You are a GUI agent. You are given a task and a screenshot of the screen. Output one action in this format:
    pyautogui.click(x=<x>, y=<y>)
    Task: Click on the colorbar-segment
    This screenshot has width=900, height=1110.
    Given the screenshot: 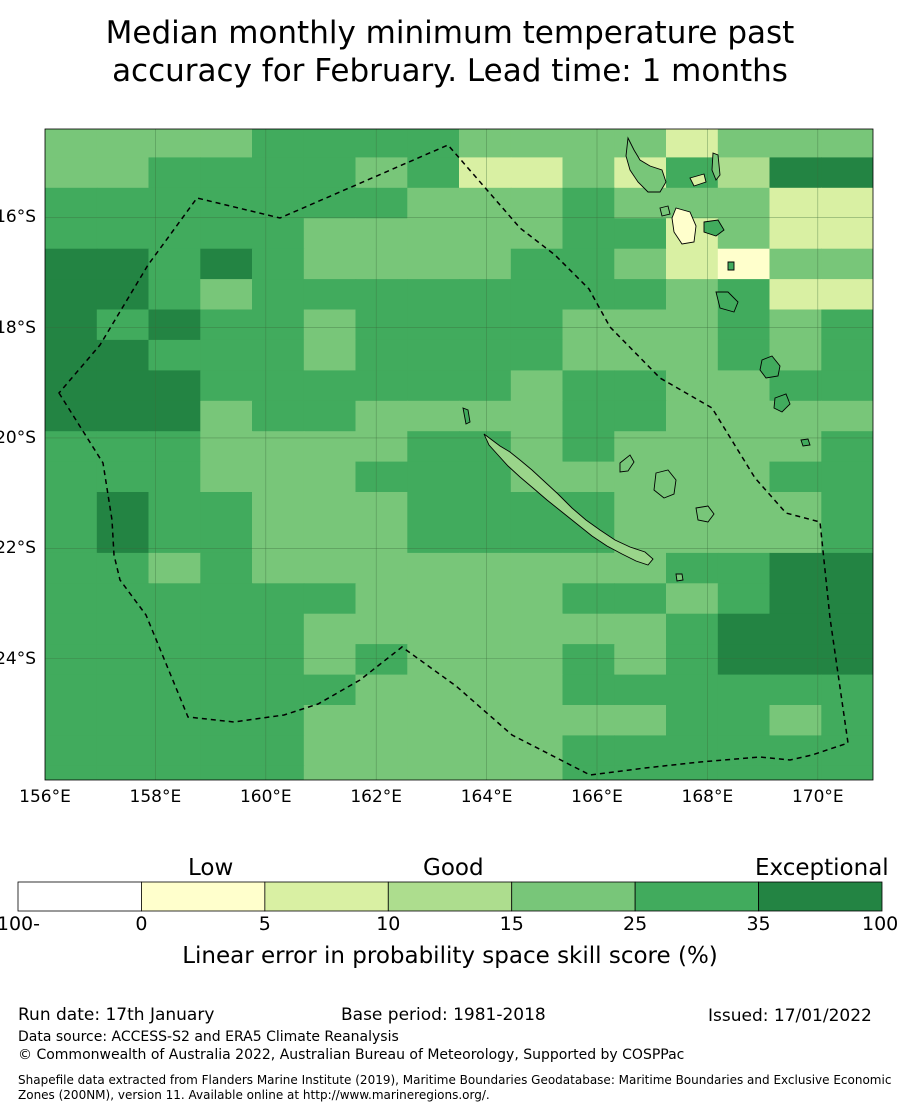 What is the action you would take?
    pyautogui.click(x=450, y=896)
    